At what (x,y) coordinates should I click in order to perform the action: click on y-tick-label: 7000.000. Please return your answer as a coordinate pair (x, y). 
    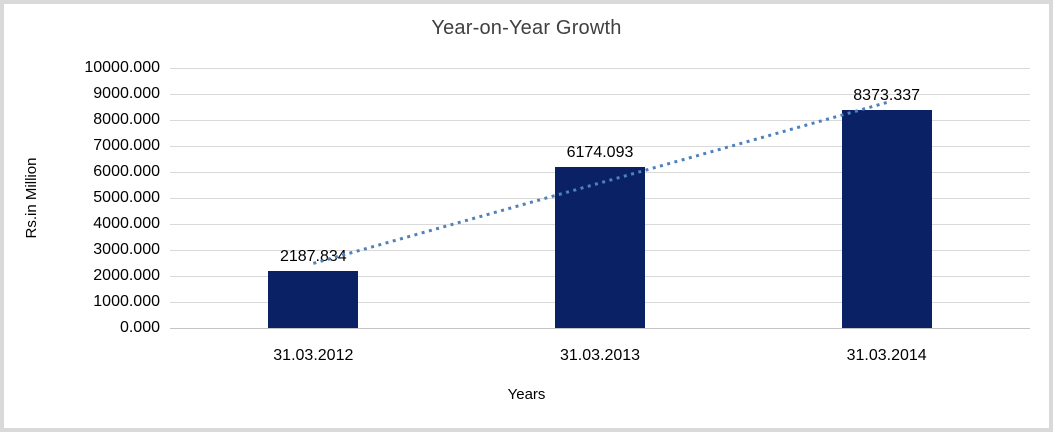
    Looking at the image, I should click on (126, 145).